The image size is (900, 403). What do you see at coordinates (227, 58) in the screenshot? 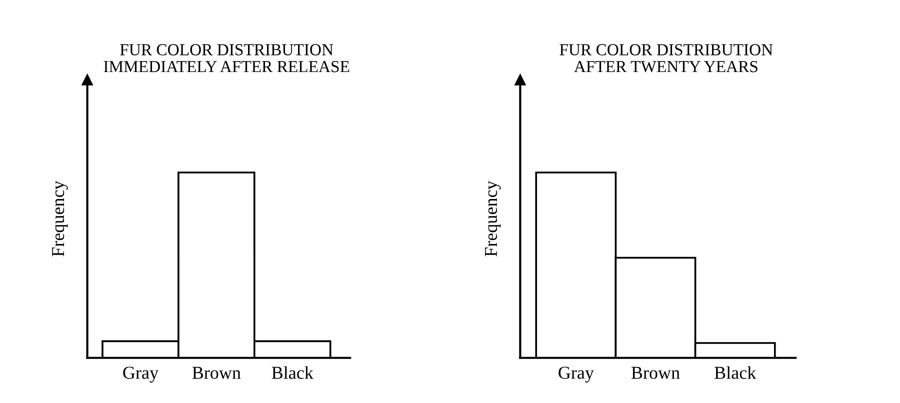
I see `chart-title: FUR COLOR DISTRIBUTION IMMEDIATELY AFTER RELEASE` at bounding box center [227, 58].